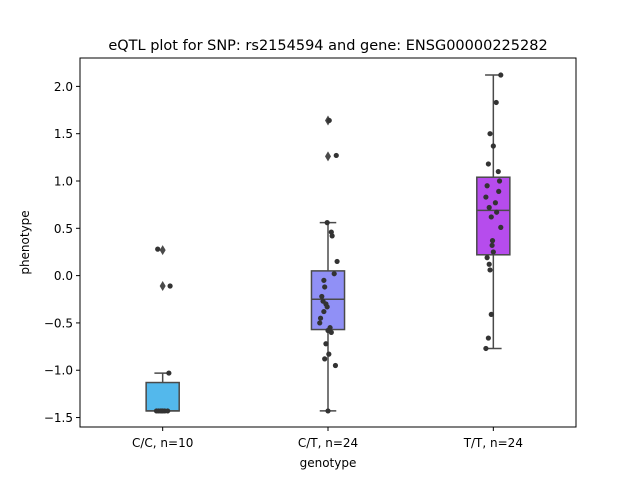 This screenshot has width=640, height=480. I want to click on y-tick-label: 2.0, so click(63, 87).